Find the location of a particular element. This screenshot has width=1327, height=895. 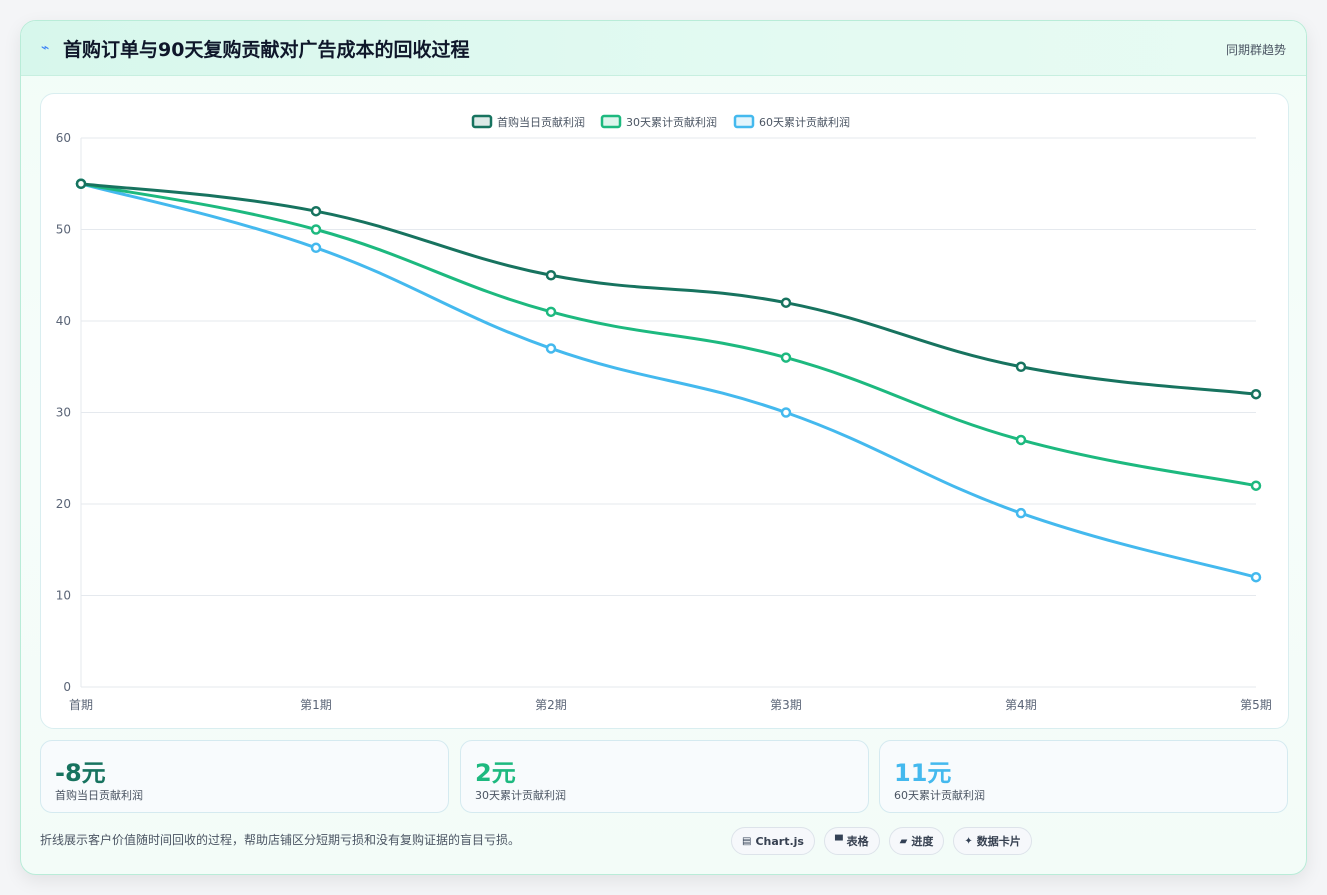

chip-label: Chart.js is located at coordinates (779, 841).